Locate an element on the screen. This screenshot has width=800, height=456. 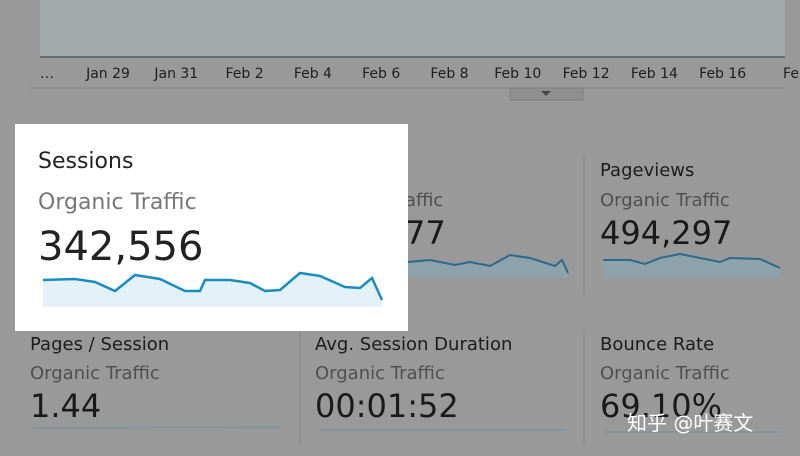
timeline-label: Feb 2 is located at coordinates (245, 74).